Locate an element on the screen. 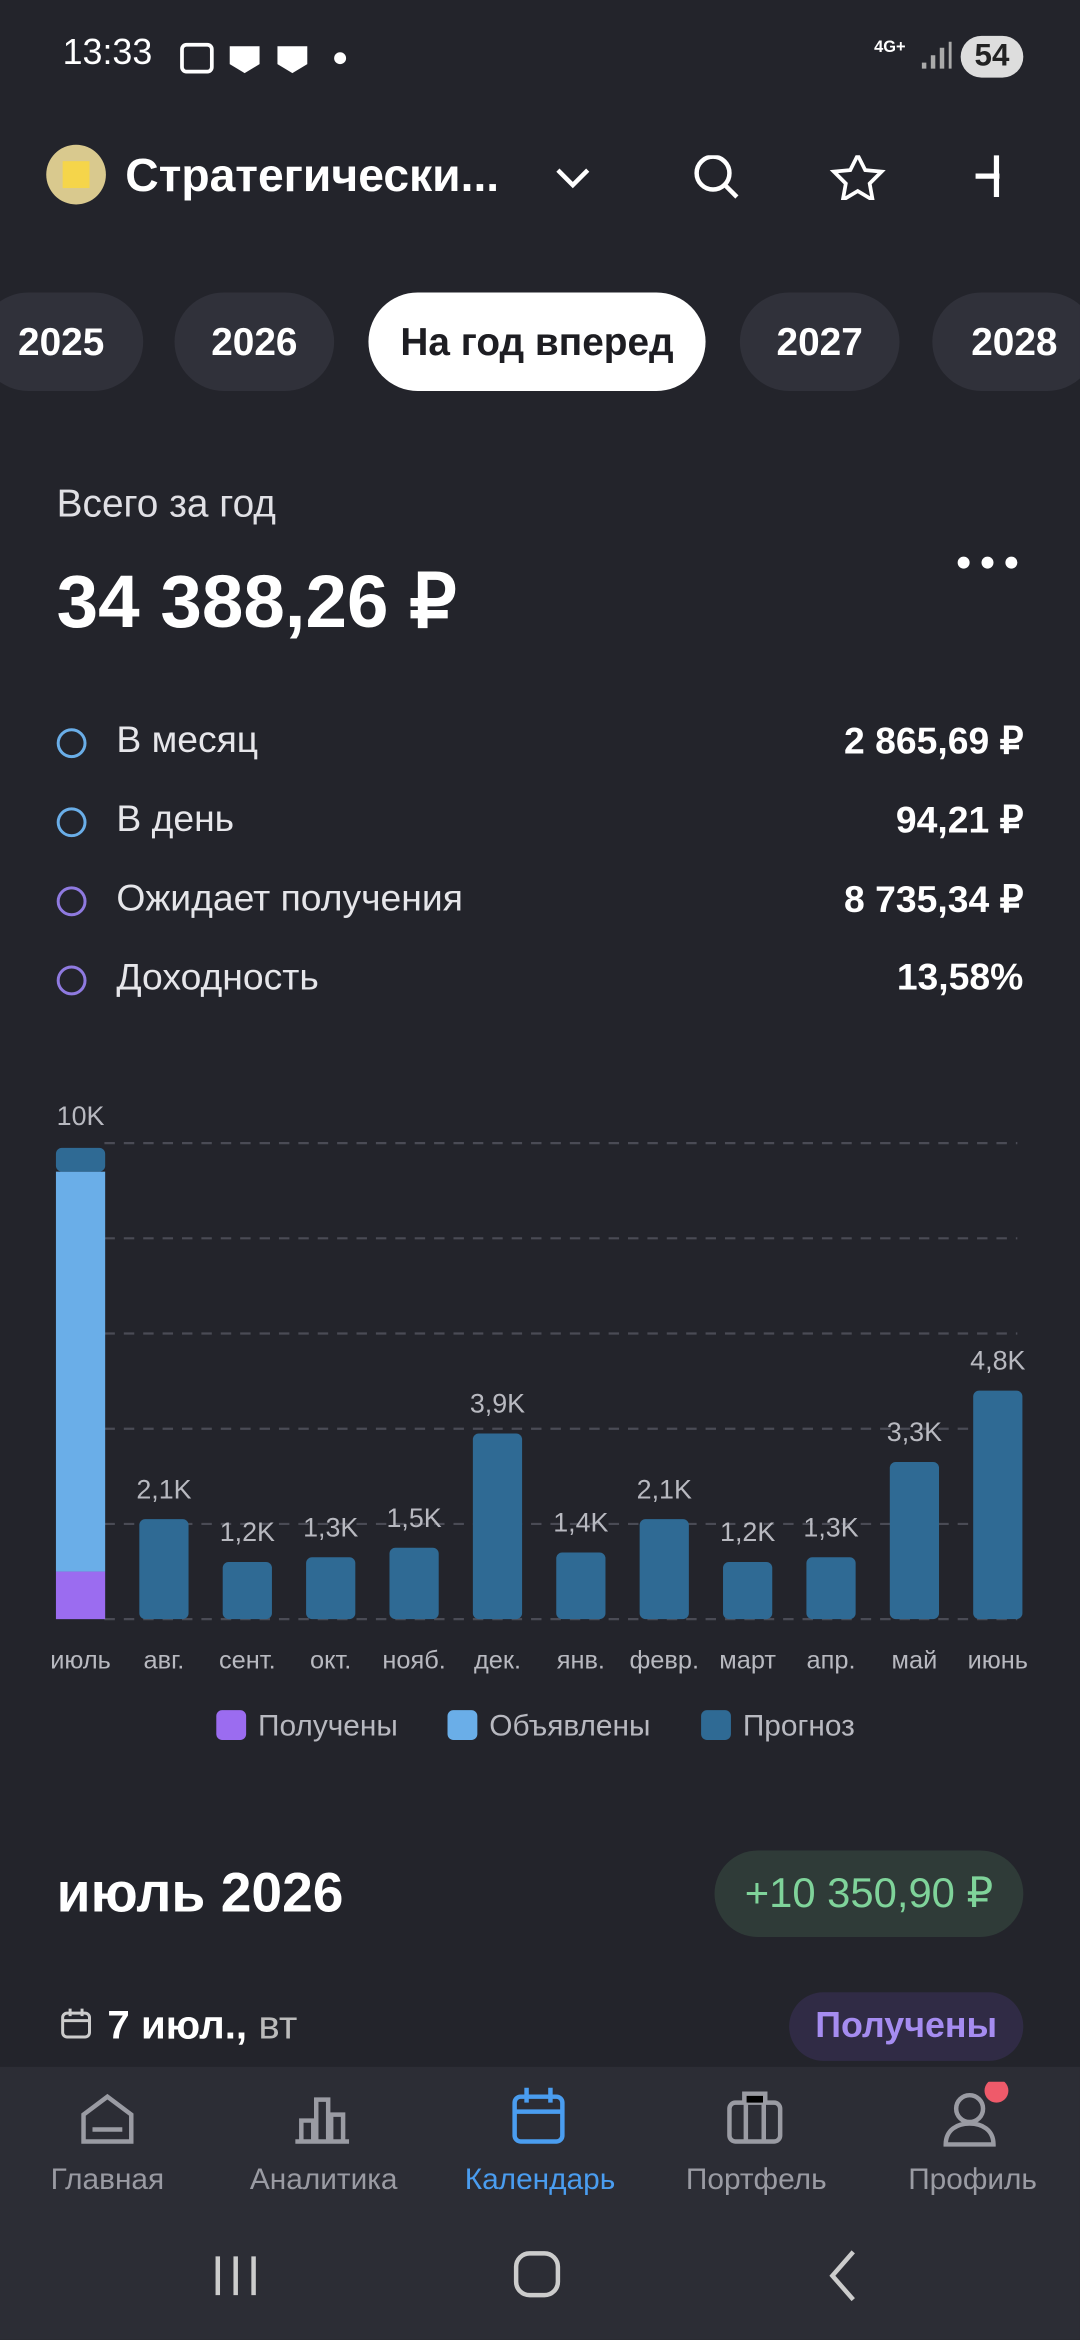 The width and height of the screenshot is (1080, 2340). payment-date: 7 июл., вт is located at coordinates (202, 2026).